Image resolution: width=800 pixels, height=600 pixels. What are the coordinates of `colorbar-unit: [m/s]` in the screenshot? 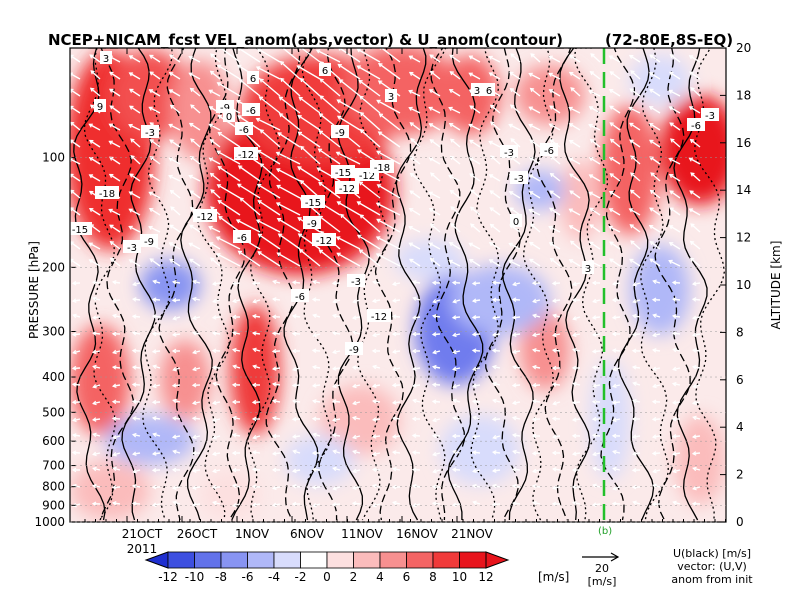 It's located at (553, 577).